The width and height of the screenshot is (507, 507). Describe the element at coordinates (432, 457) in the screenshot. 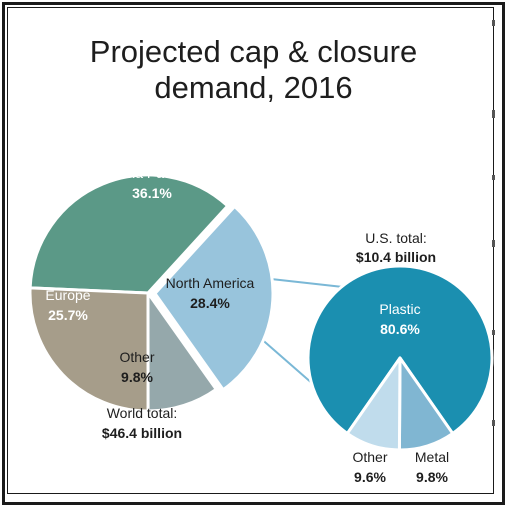

I see `label-metal: Metal` at that location.